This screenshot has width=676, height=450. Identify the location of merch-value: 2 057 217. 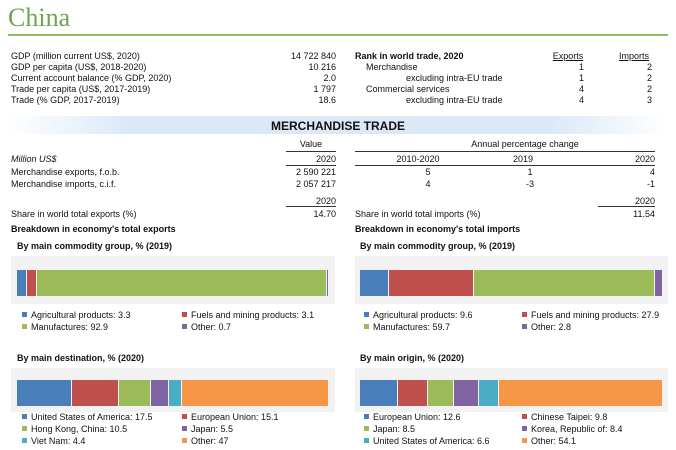
(315, 184).